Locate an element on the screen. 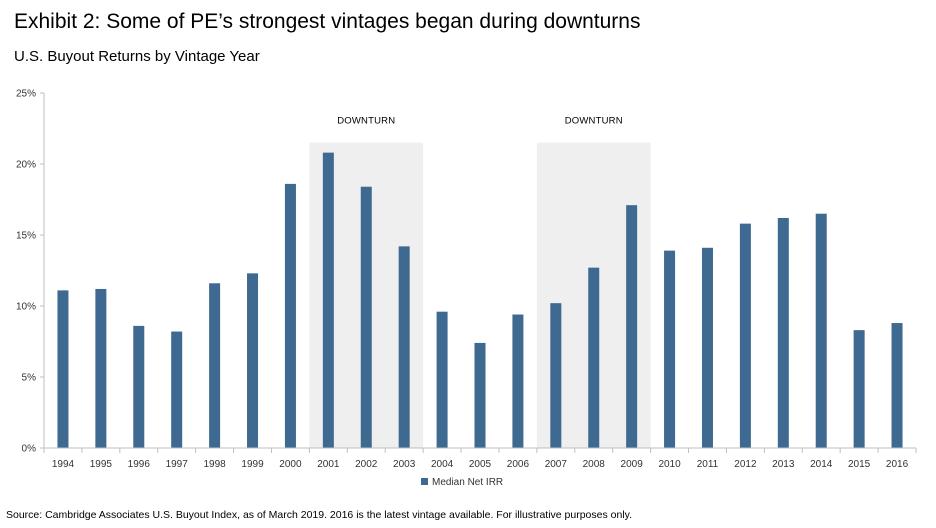 This screenshot has width=936, height=528. bar-1995 is located at coordinates (101, 368).